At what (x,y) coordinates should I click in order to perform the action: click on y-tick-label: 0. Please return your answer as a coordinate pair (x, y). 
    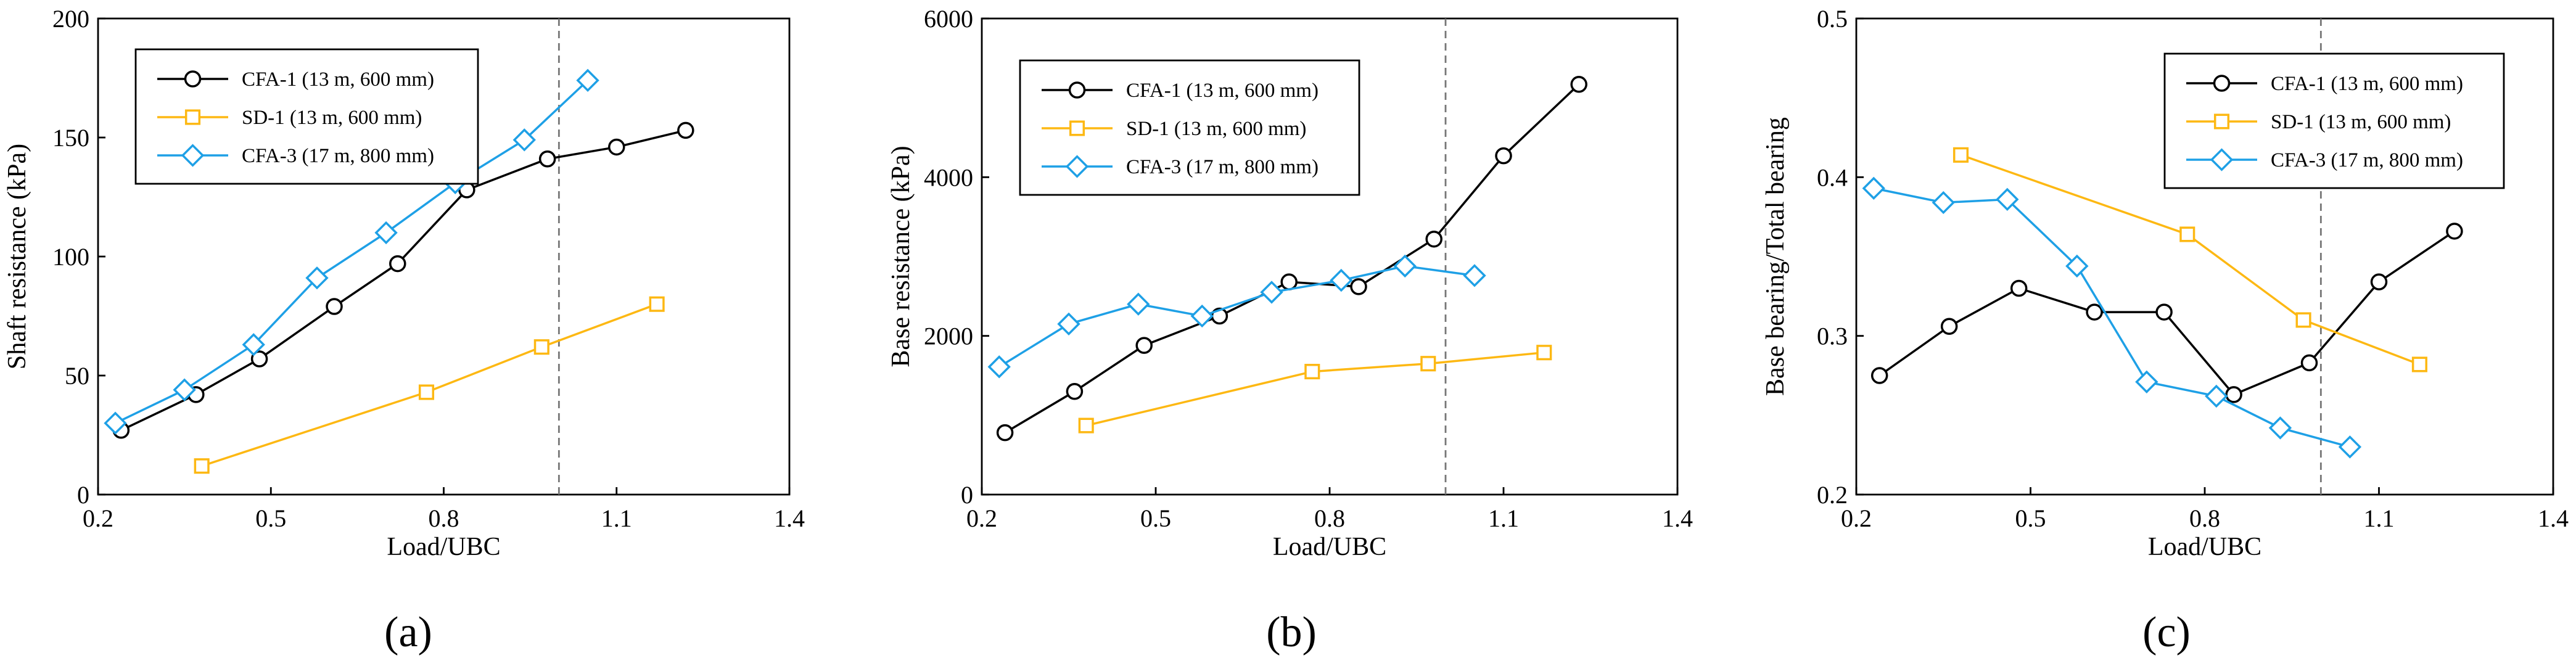
    Looking at the image, I should click on (967, 495).